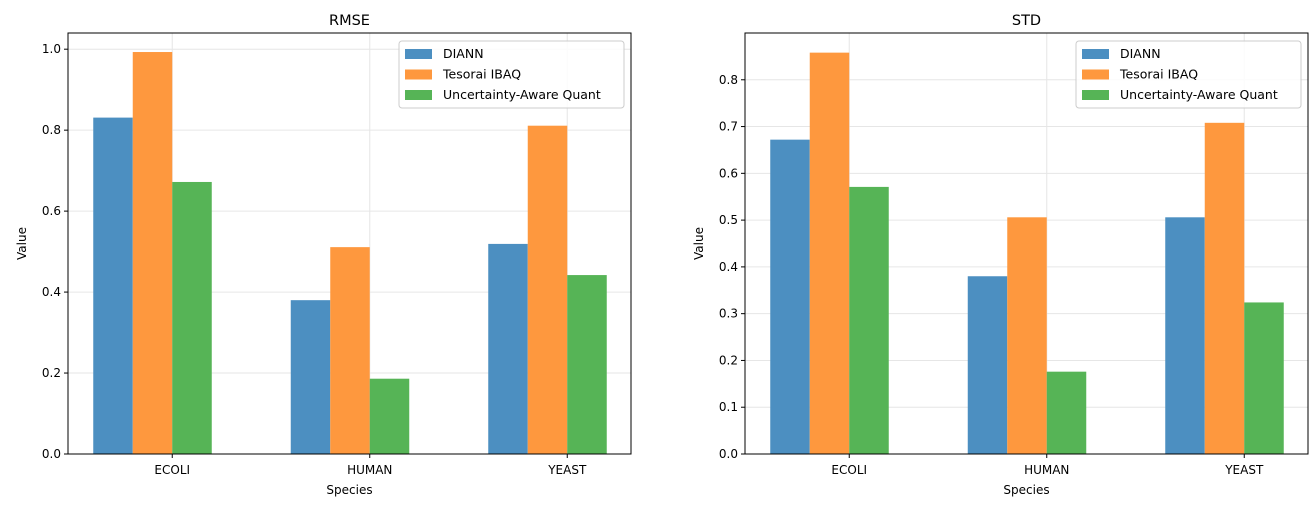 The height and width of the screenshot is (505, 1315). I want to click on y-tick-label: 0.7, so click(728, 127).